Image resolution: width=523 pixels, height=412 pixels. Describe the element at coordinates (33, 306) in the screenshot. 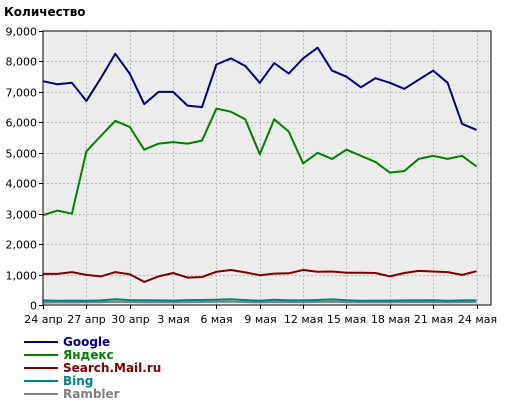

I see `y-tick-label: 0` at that location.